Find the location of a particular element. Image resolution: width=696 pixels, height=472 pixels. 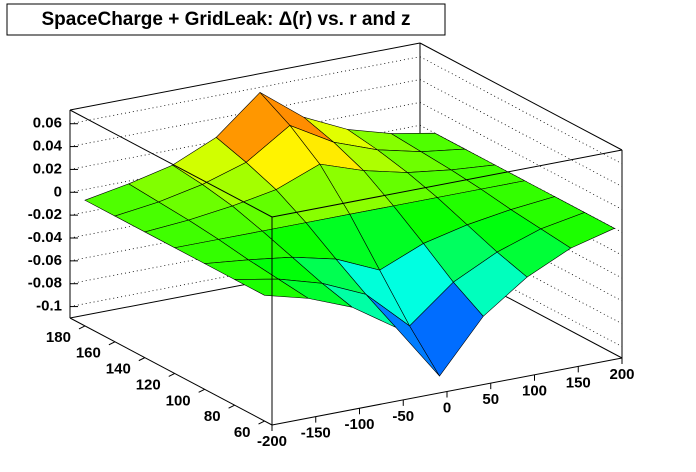

chart-title: SpaceCharge + GridLeak: Δ(r) vs. r and z is located at coordinates (226, 19).